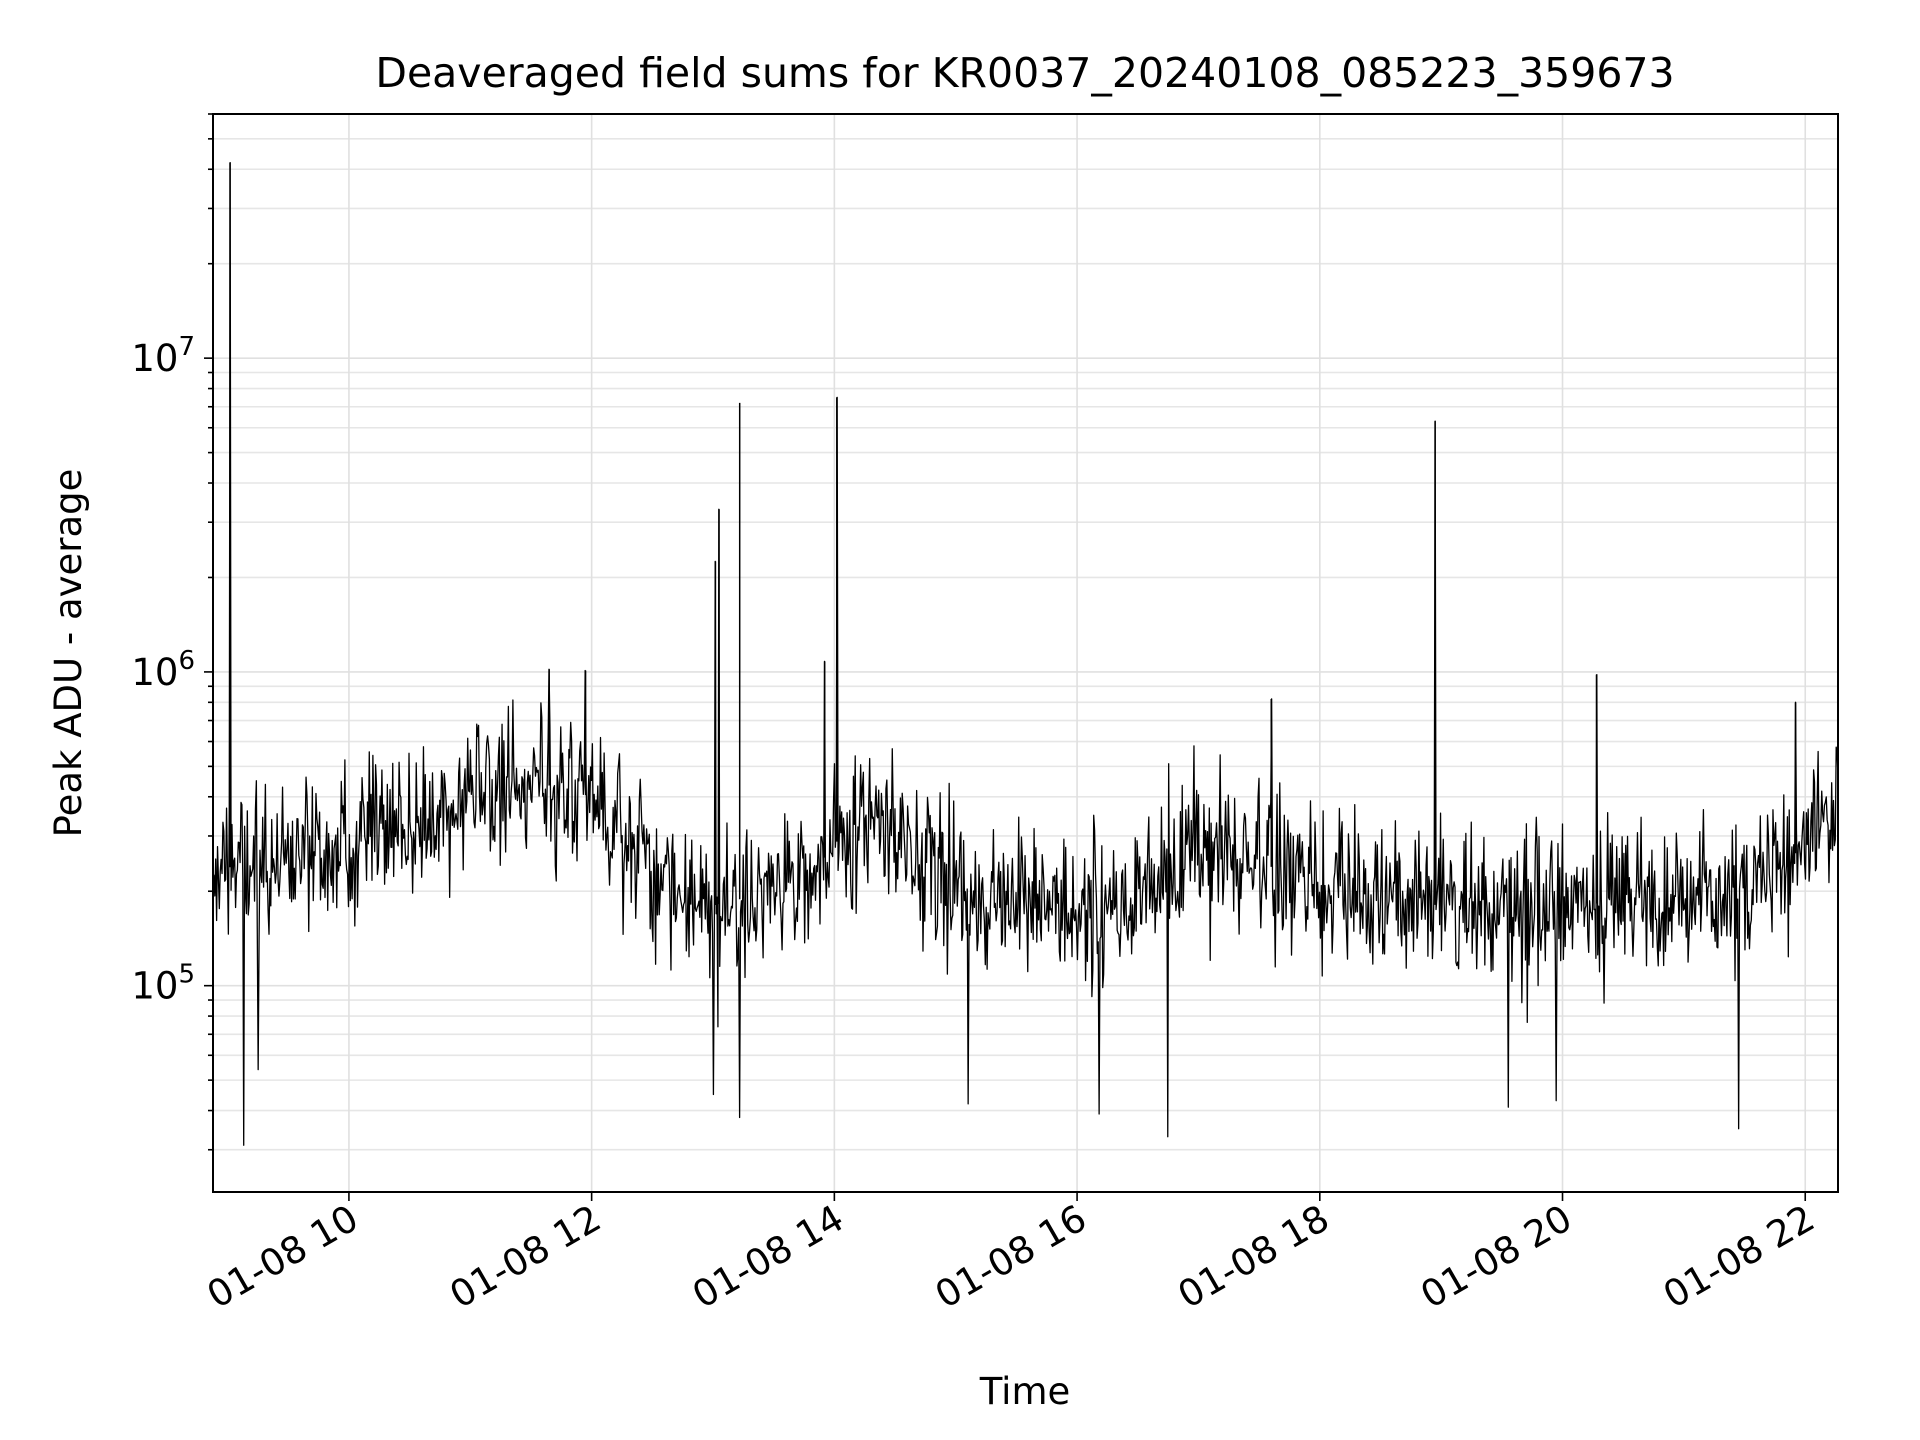 The height and width of the screenshot is (1440, 1920). Describe the element at coordinates (186, 347) in the screenshot. I see `y-tick-exponent: 7` at that location.